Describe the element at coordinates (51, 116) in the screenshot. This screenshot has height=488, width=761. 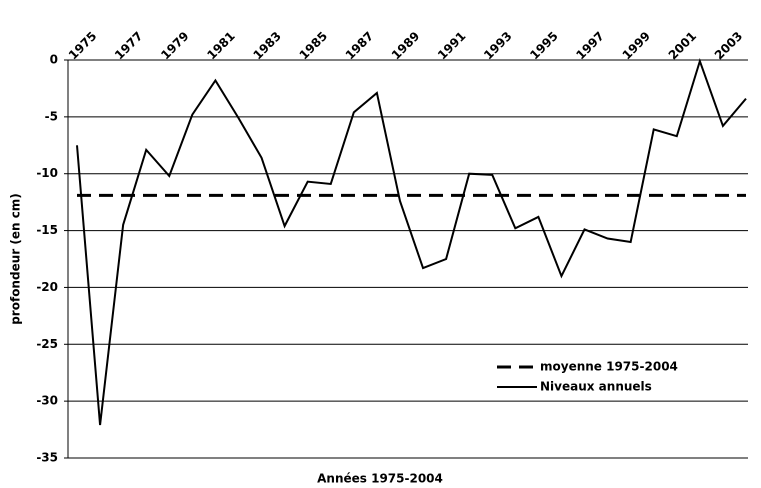
I see `y-tick-label: -5` at that location.